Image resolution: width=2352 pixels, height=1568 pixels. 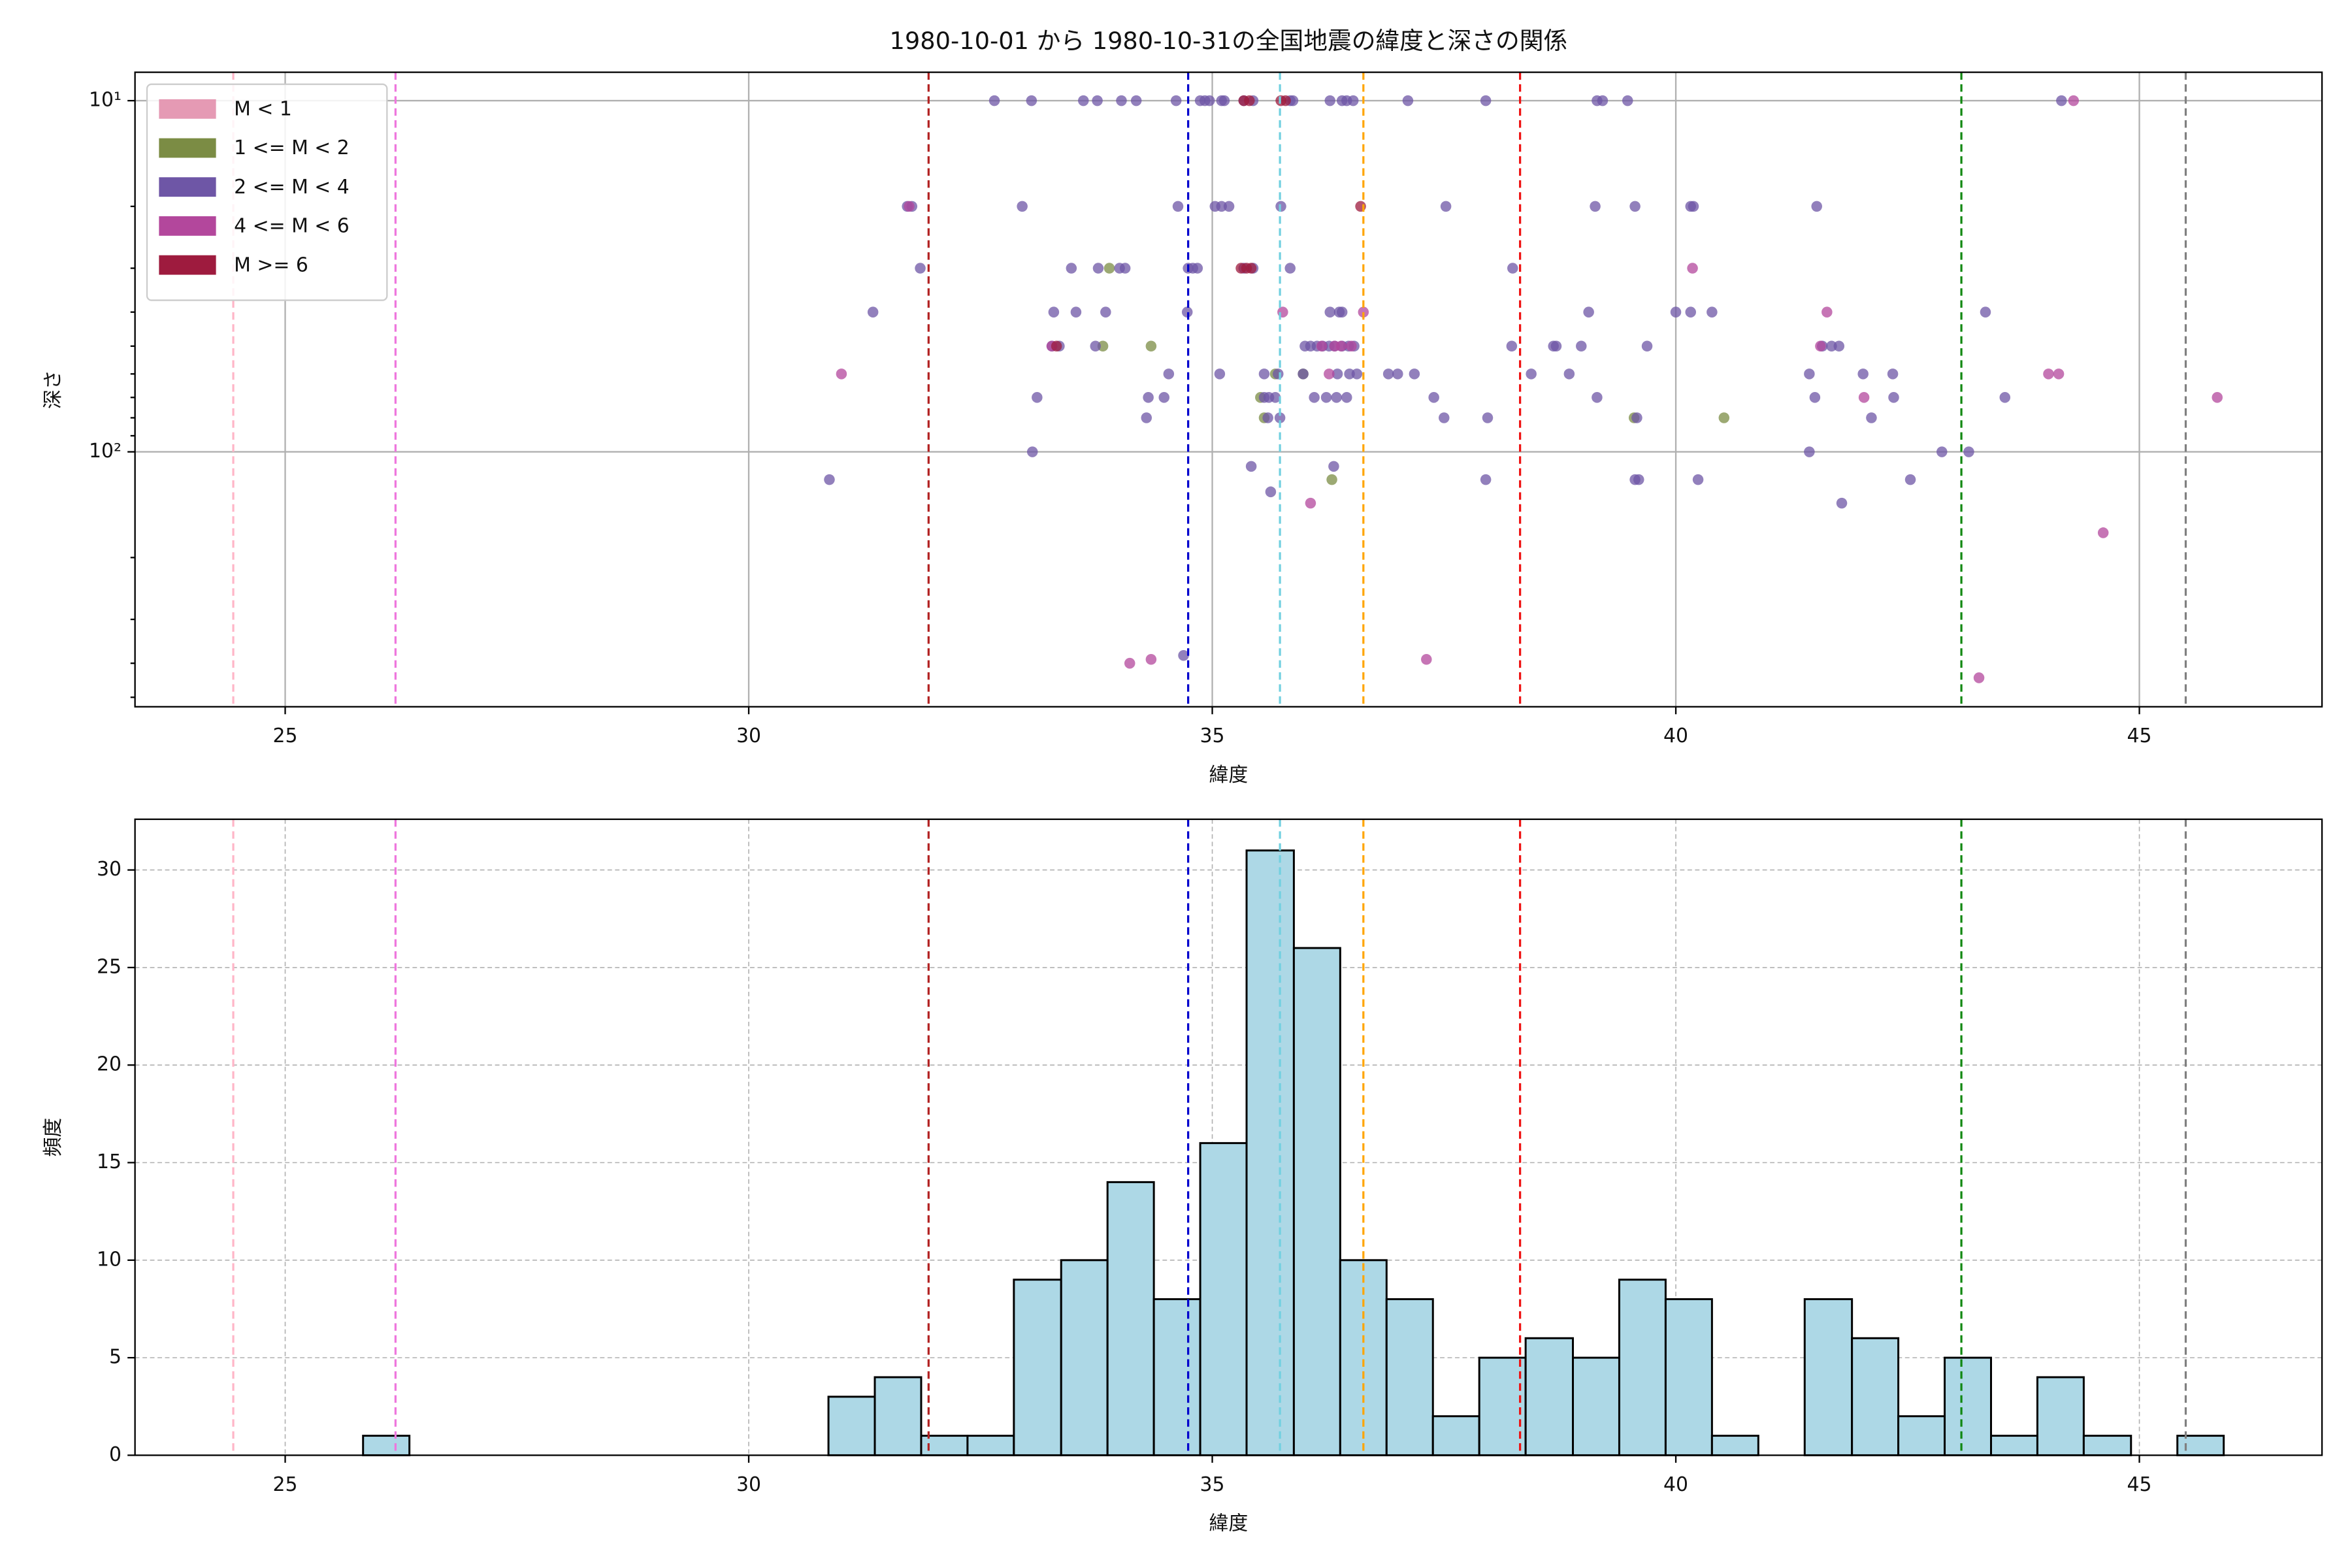 What do you see at coordinates (1229, 1523) in the screenshot?
I see `x-axis-label: 緯度` at bounding box center [1229, 1523].